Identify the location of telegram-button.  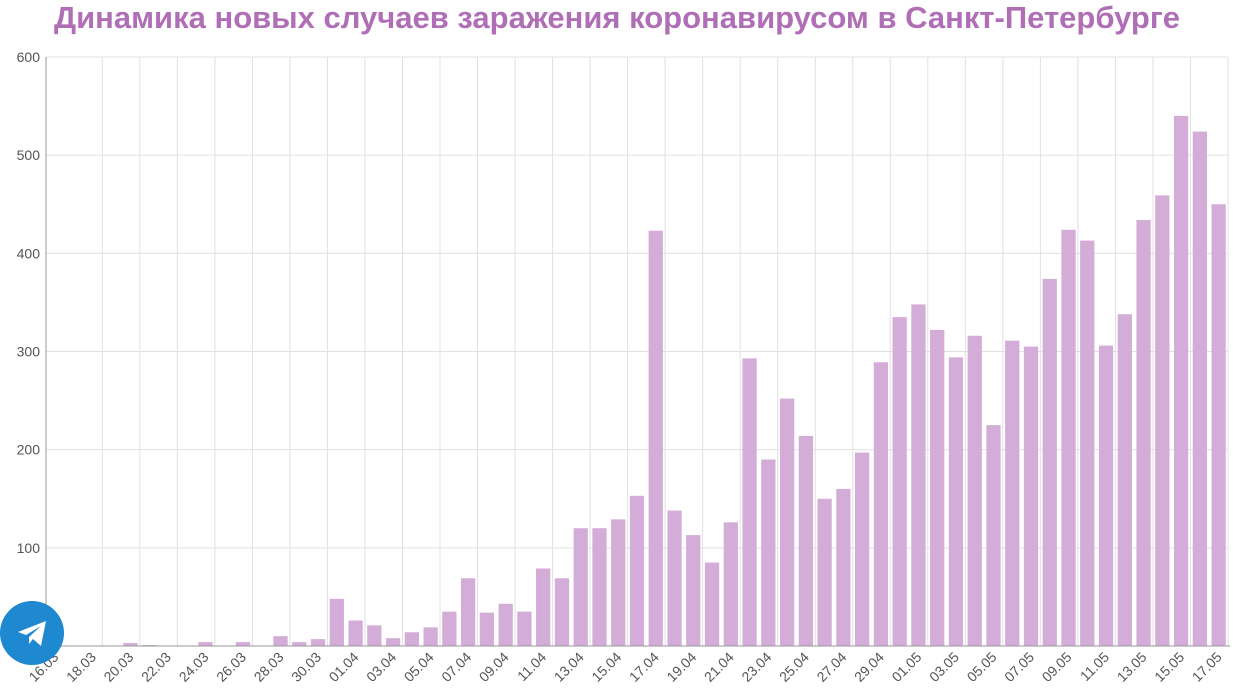
(32, 633).